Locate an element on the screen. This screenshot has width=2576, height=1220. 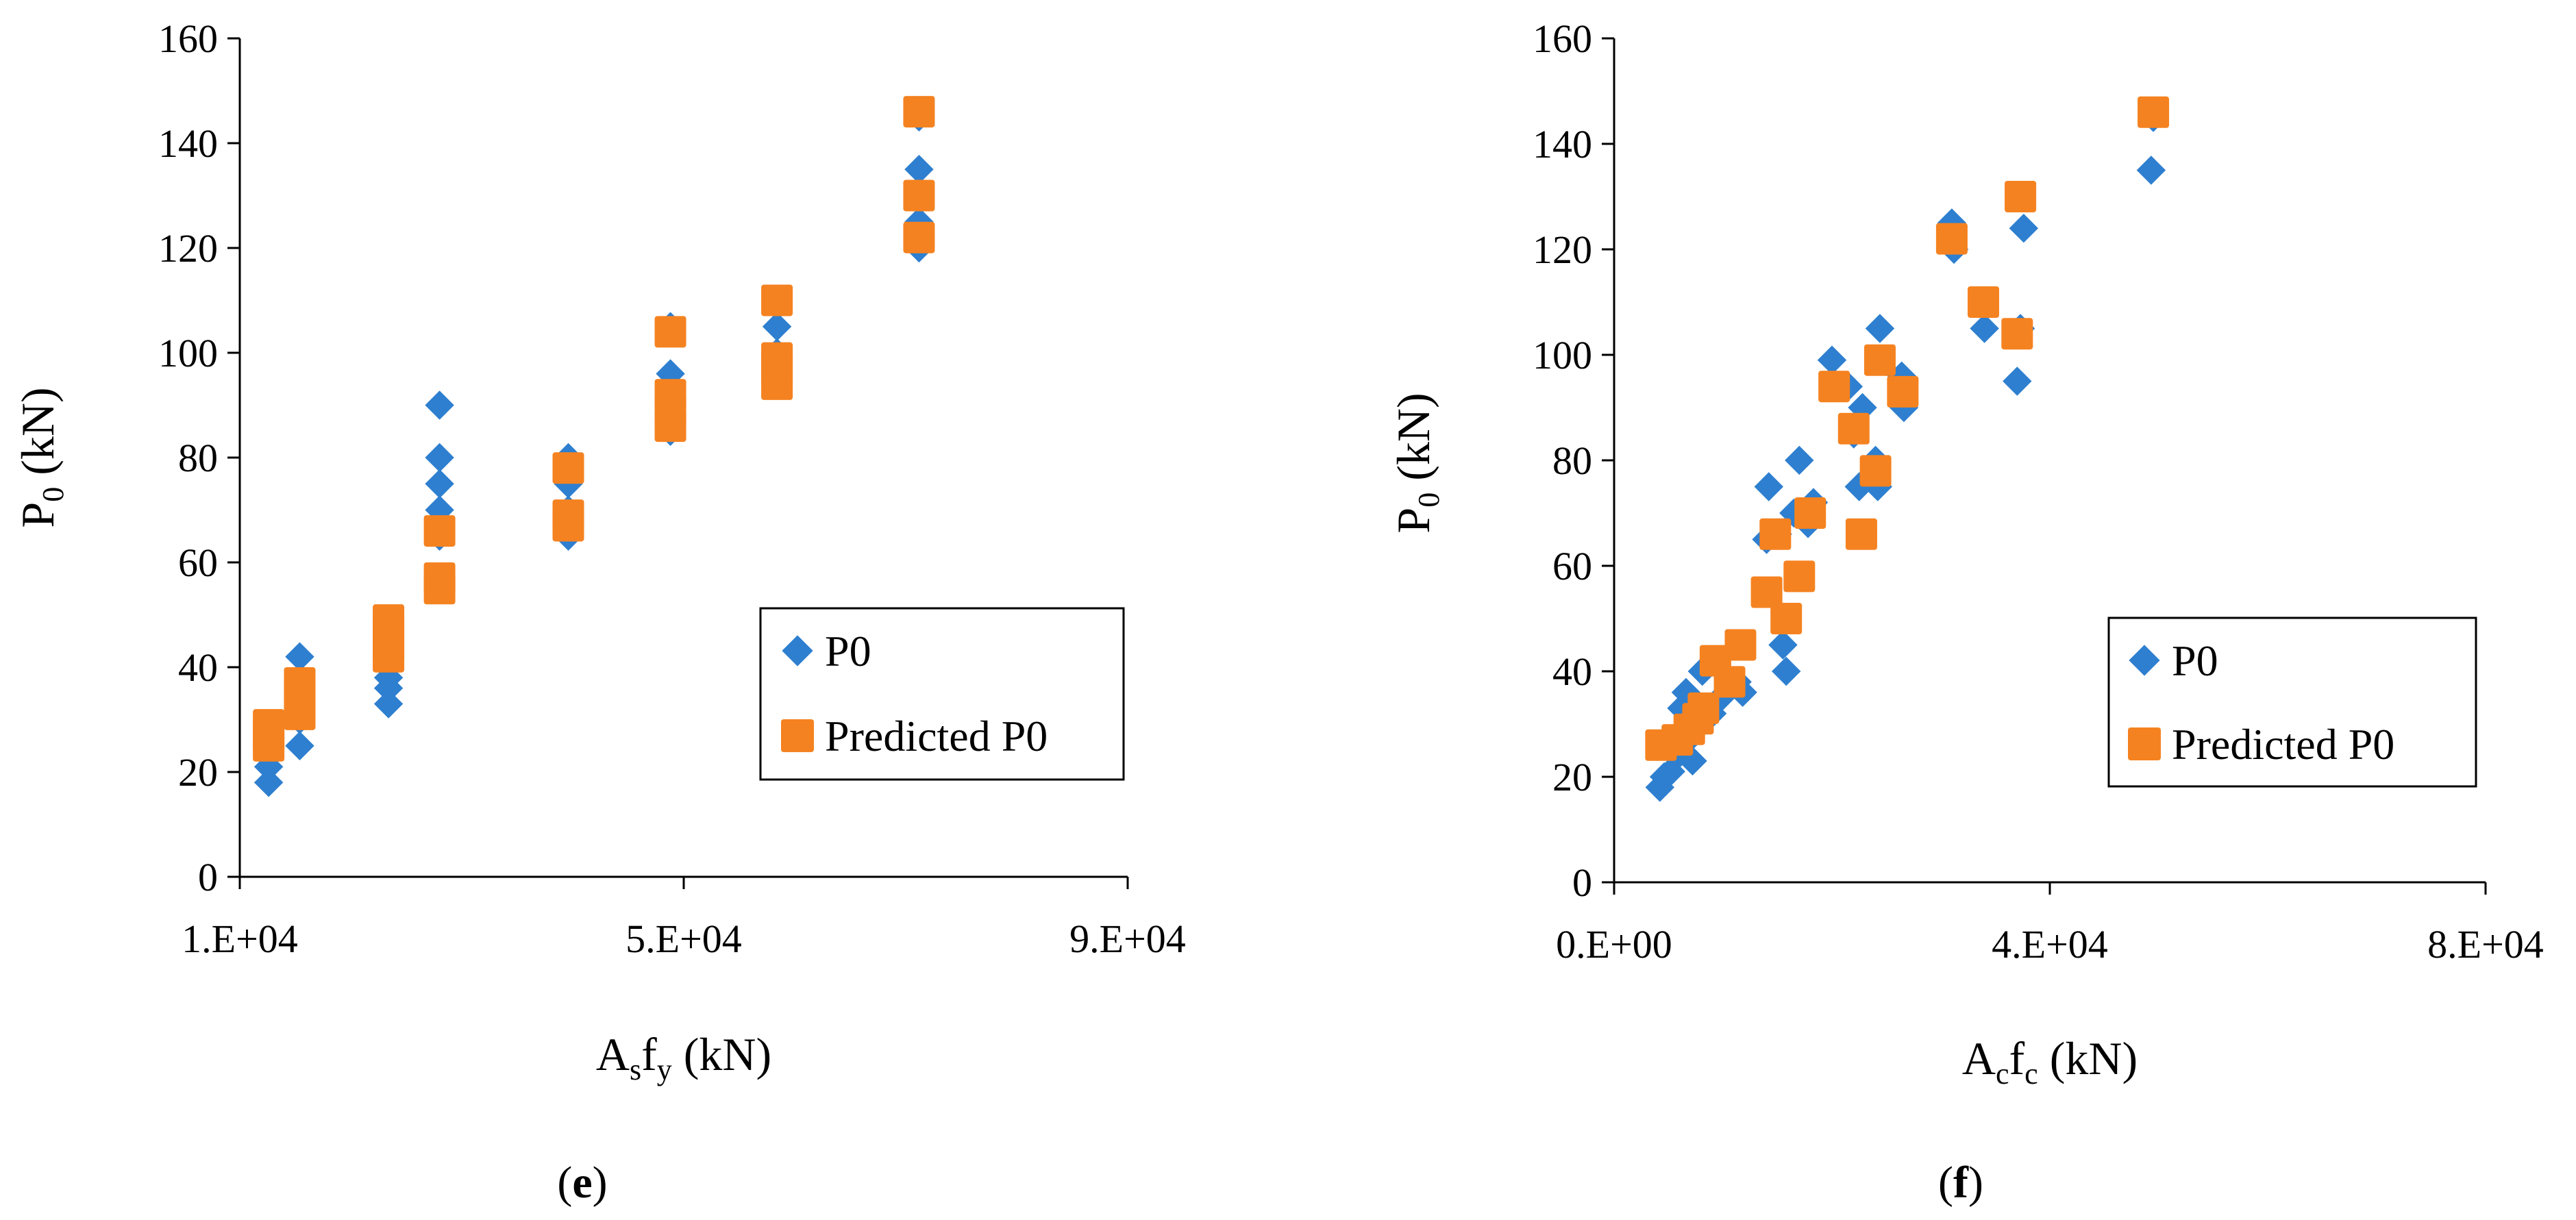
chart-f-x-axis-label: Acfc (kN) is located at coordinates (2050, 1061).